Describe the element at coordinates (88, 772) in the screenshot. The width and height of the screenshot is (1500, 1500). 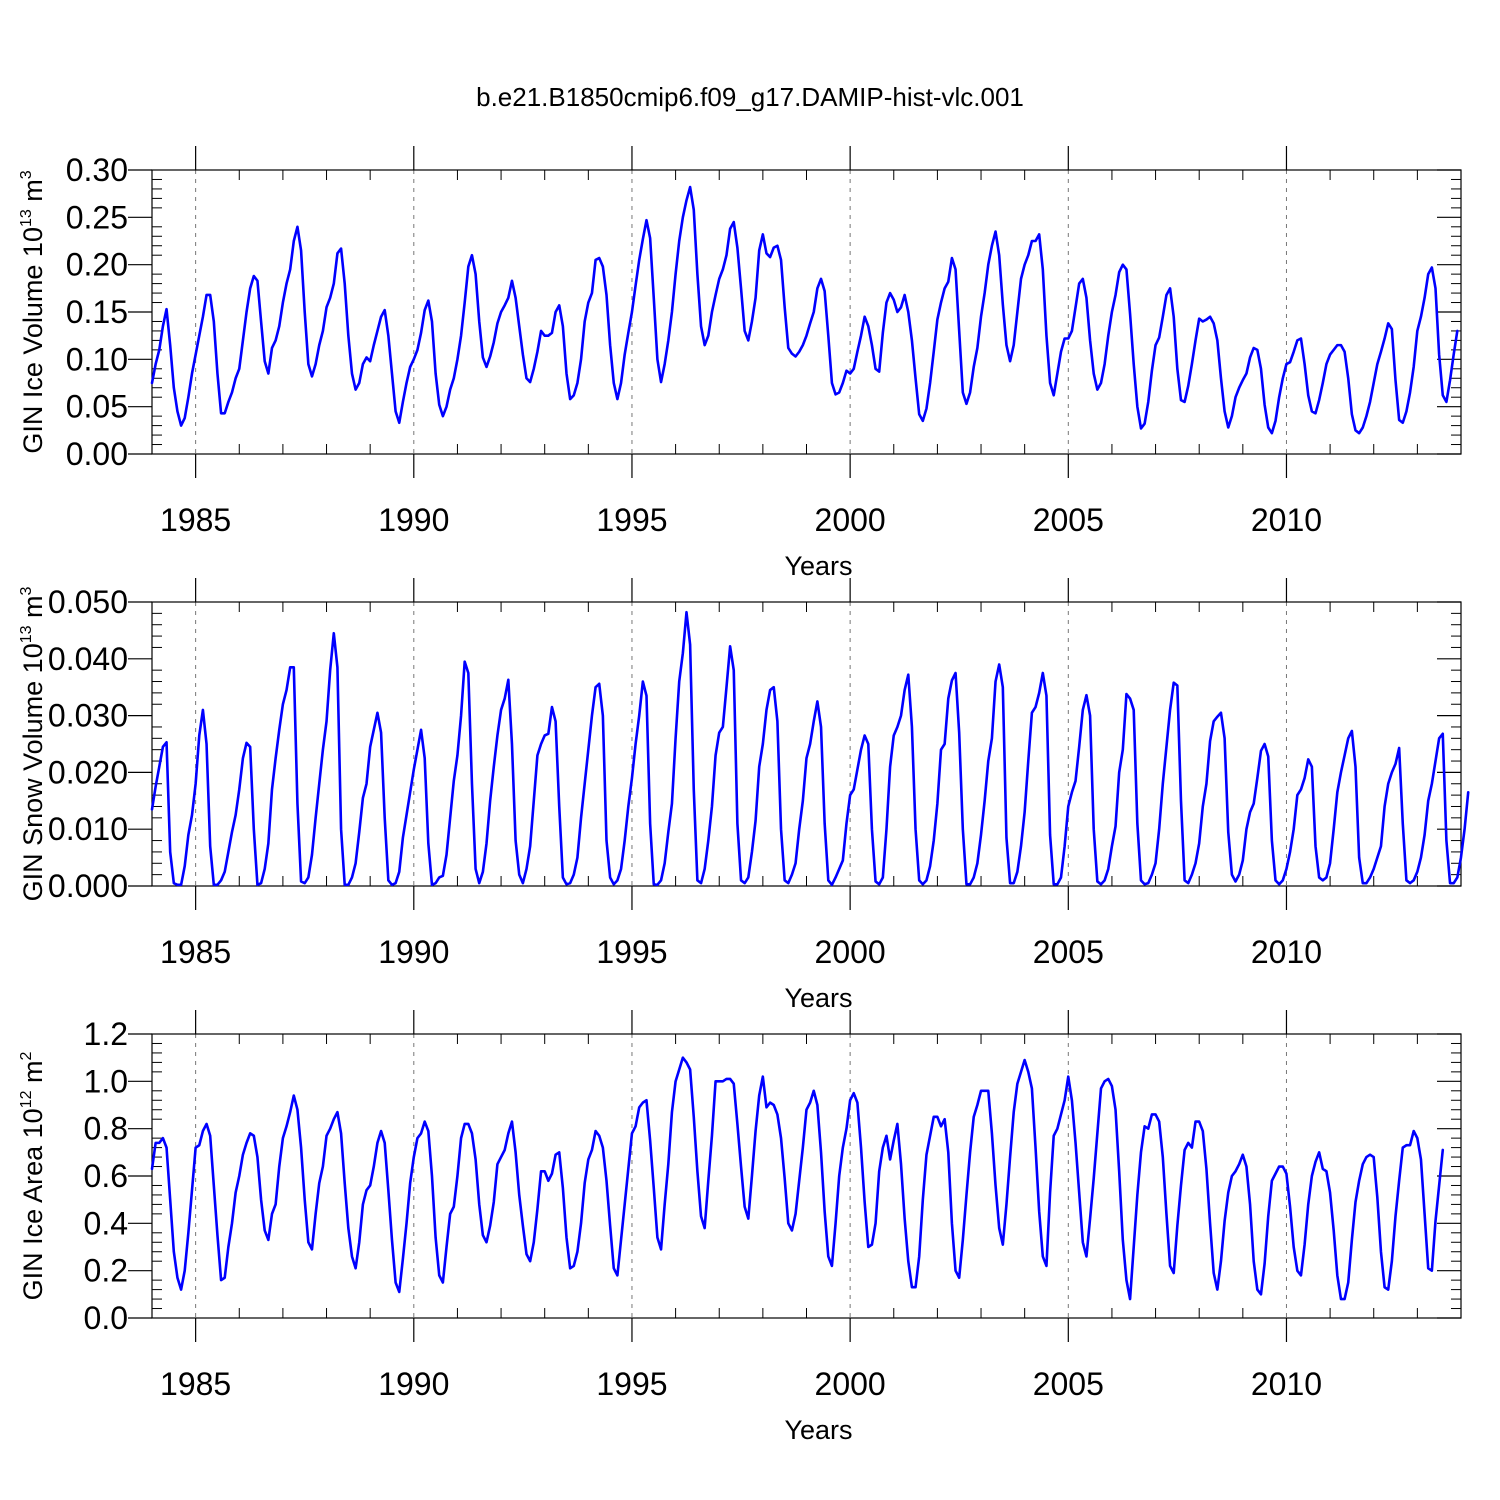
I see `y-tick-label: 0.020` at that location.